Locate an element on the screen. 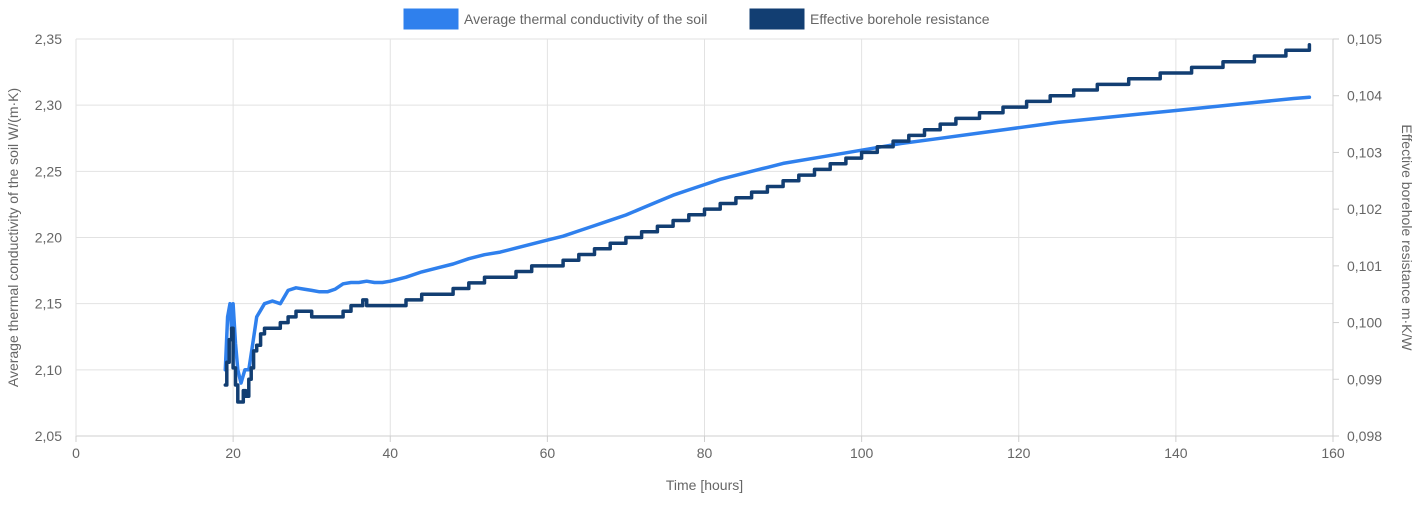 Image resolution: width=1420 pixels, height=505 pixels. y-right-tick-label: 0,105 is located at coordinates (1364, 39).